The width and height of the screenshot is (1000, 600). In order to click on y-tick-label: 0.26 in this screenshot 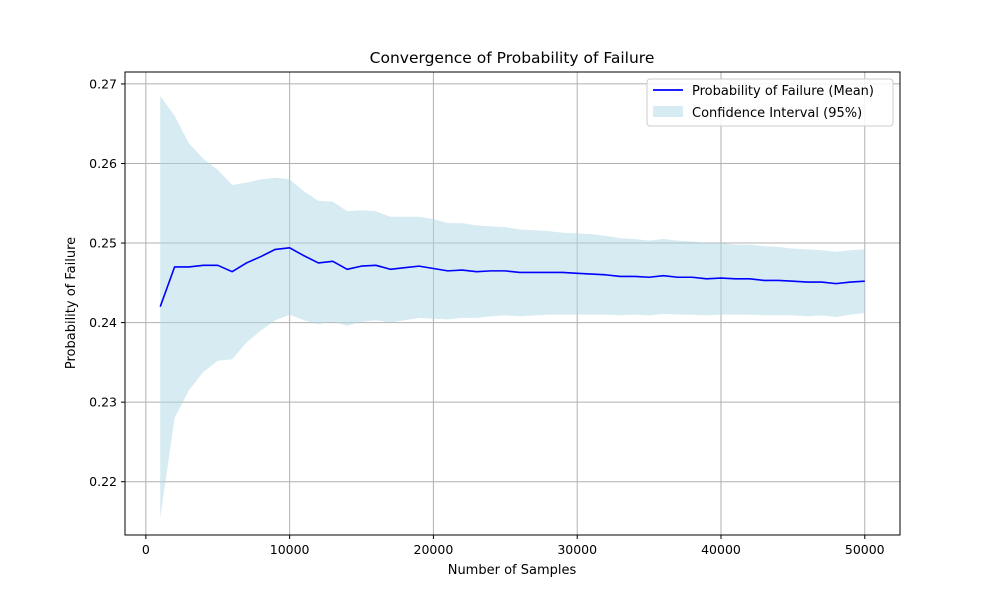, I will do `click(103, 163)`.